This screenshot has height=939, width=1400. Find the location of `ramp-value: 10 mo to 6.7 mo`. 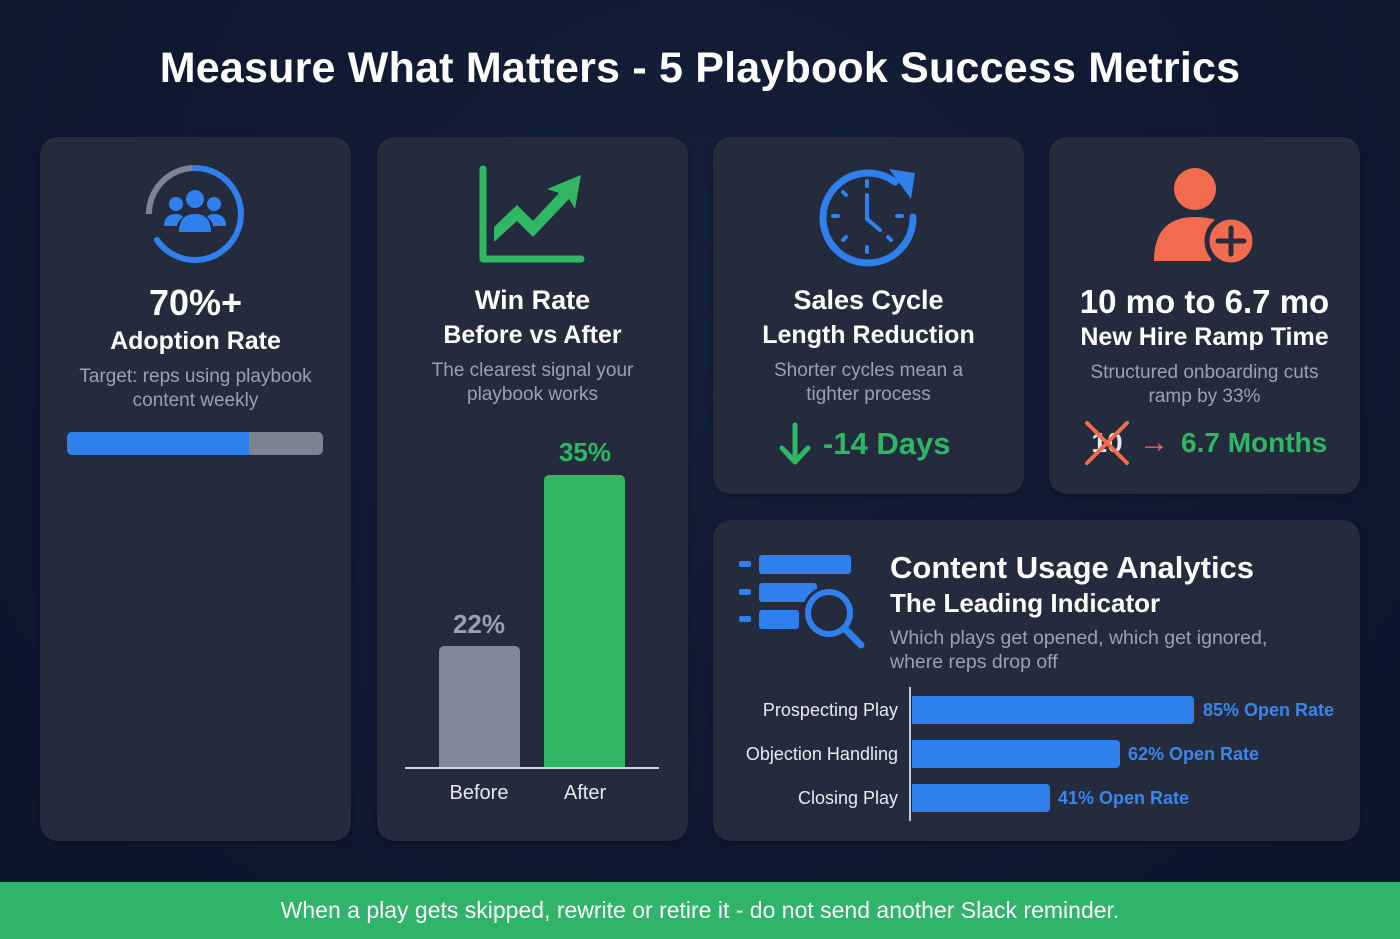

ramp-value: 10 mo to 6.7 mo is located at coordinates (1204, 301).